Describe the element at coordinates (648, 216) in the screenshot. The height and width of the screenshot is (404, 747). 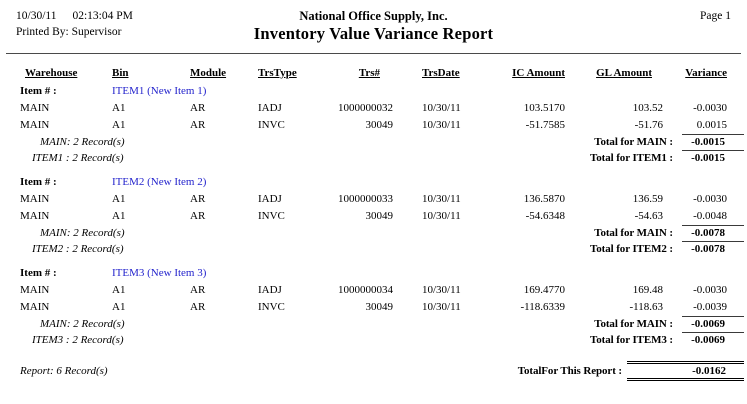
I see `cell-gl-amount: -54.63` at that location.